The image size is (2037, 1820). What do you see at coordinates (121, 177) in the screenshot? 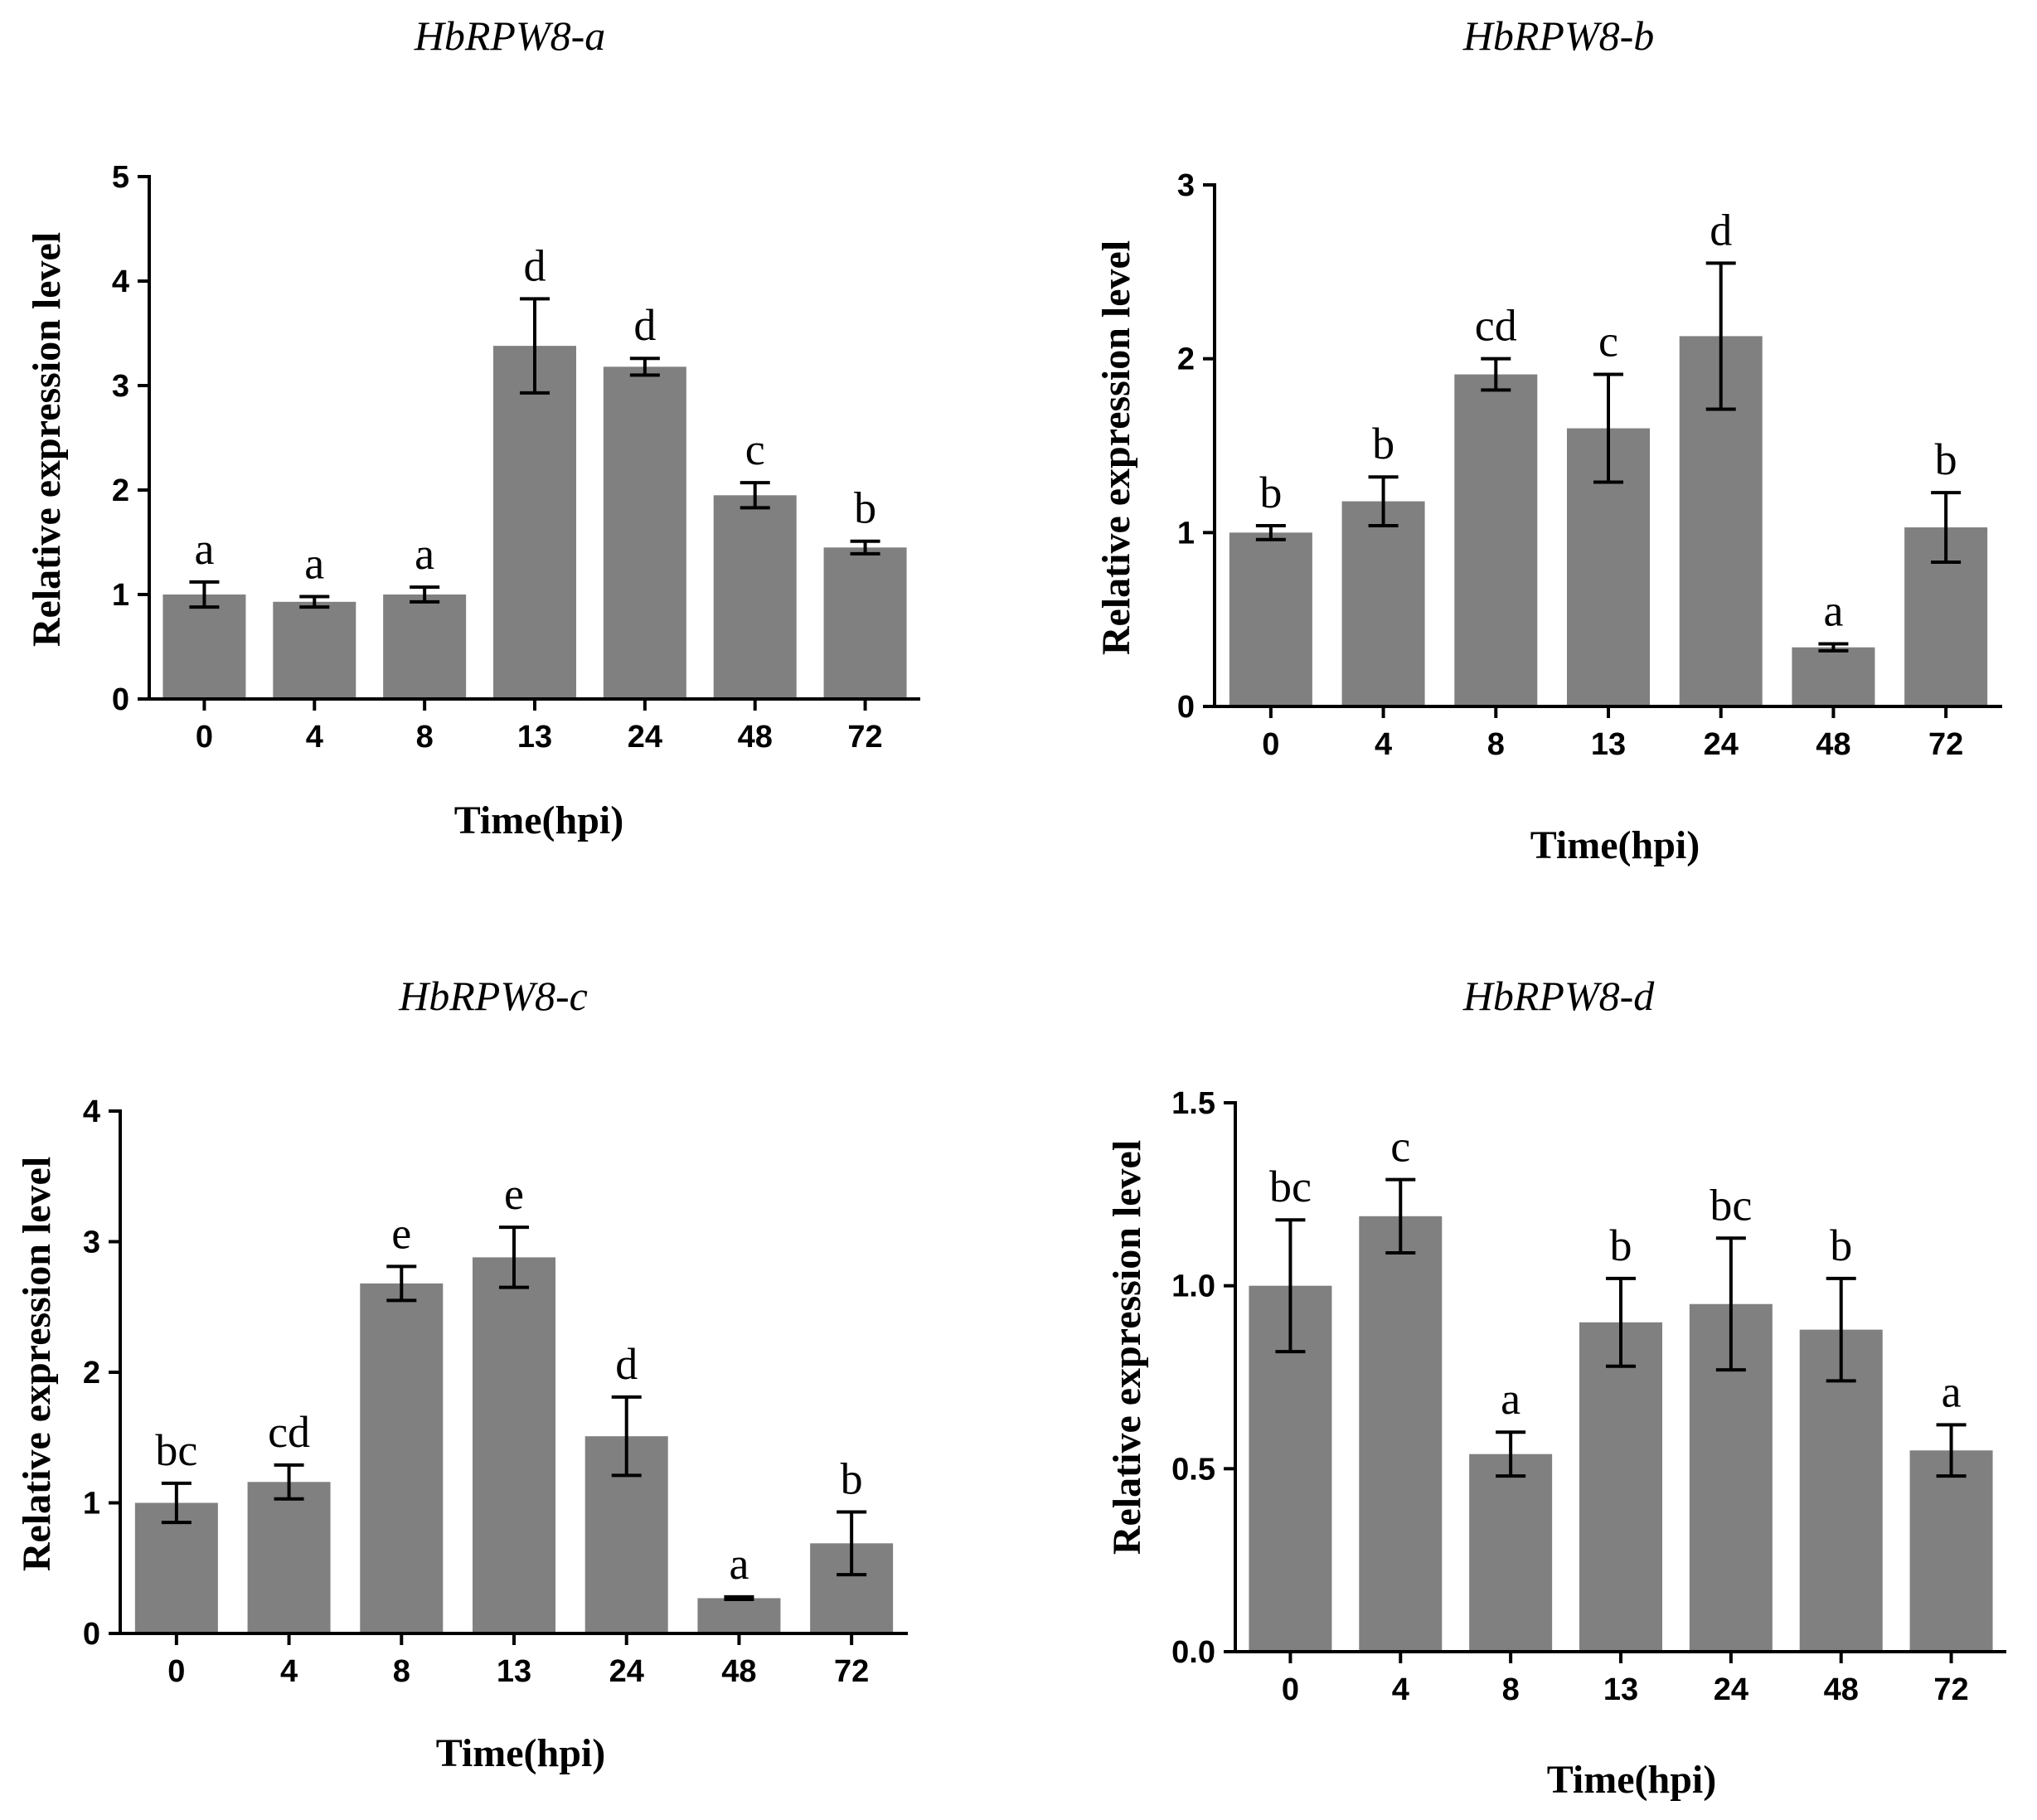
I see `y-tick-label: 5` at bounding box center [121, 177].